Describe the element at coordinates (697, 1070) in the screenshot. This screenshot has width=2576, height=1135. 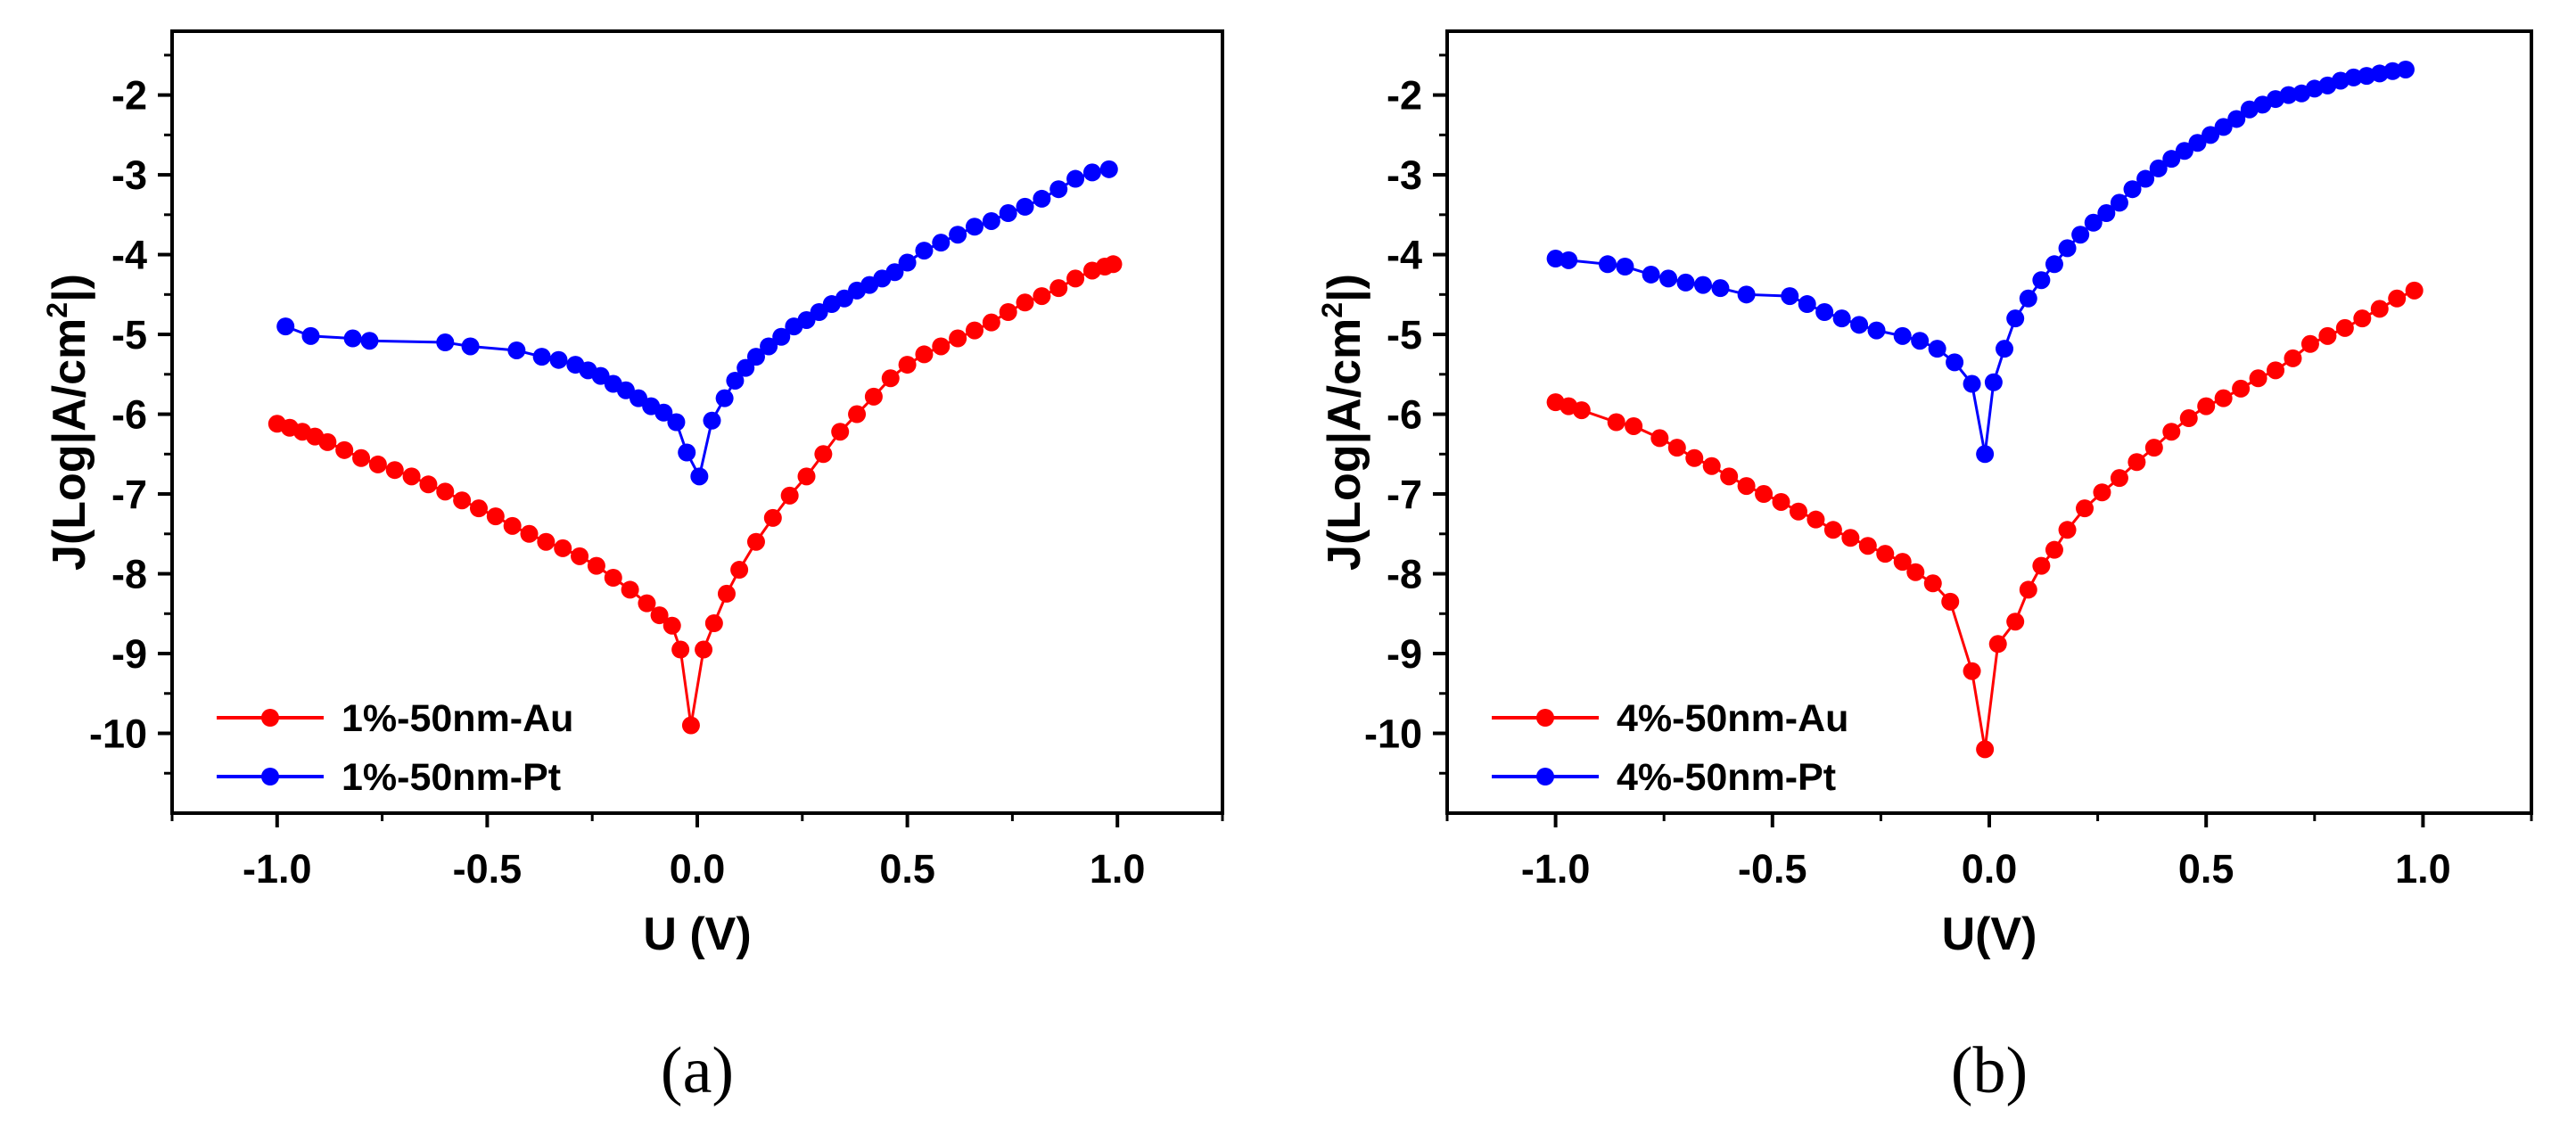
I see `panel-label: (a)` at that location.